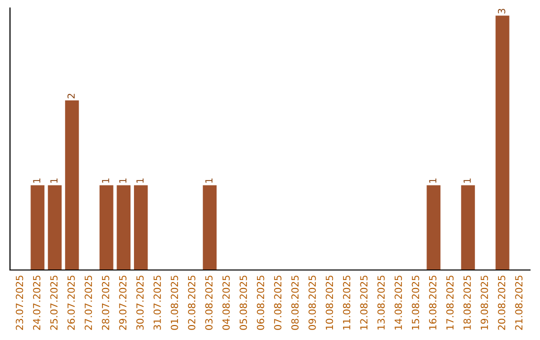 The width and height of the screenshot is (540, 340). What do you see at coordinates (450, 303) in the screenshot?
I see `x-tick-label: 17.08.2025` at bounding box center [450, 303].